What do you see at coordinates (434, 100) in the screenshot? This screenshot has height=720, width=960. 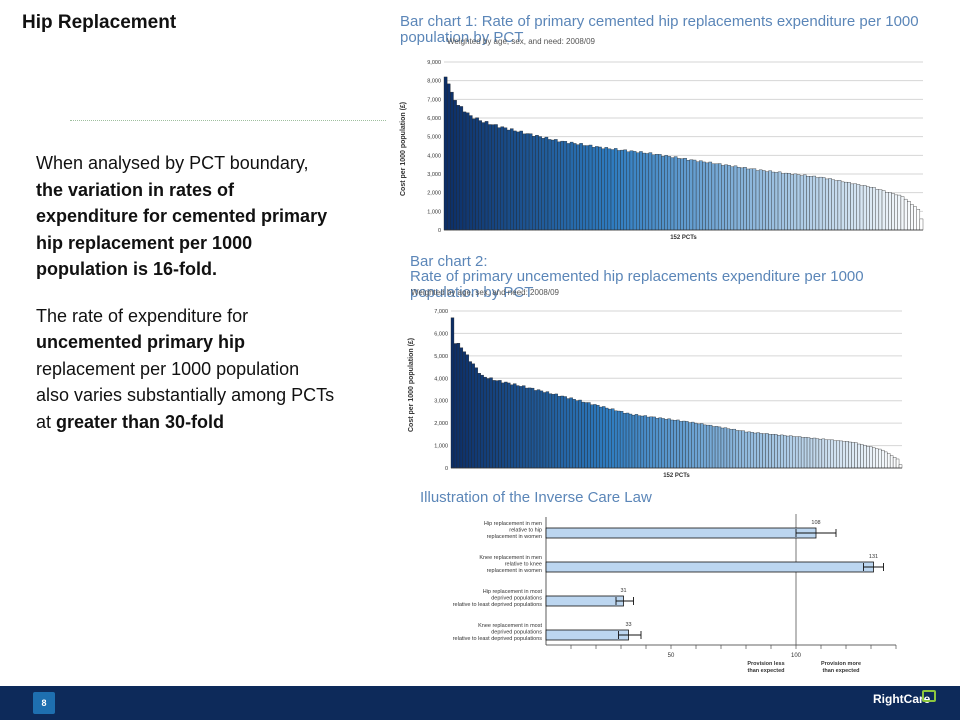 I see `y-tick-label: 7,000` at bounding box center [434, 100].